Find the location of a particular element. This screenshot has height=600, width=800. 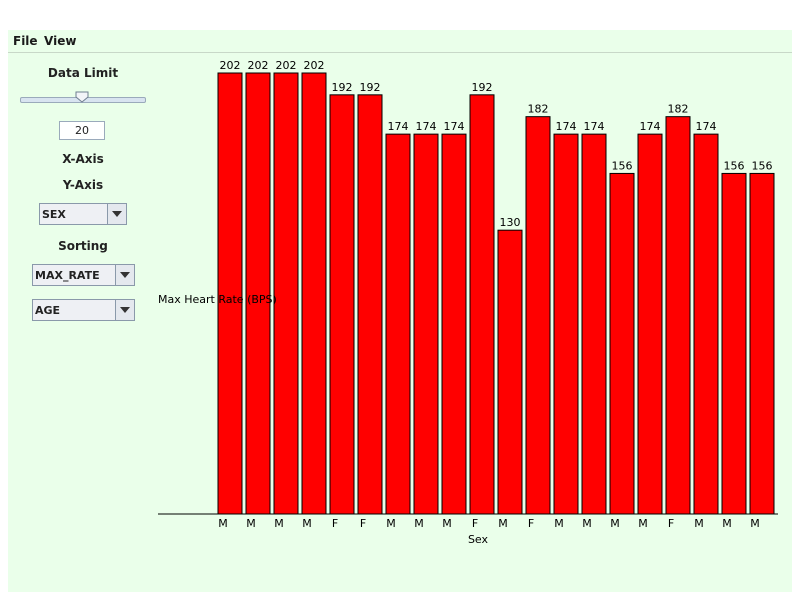

sort-primary-value: MAX_RATE is located at coordinates (67, 275).